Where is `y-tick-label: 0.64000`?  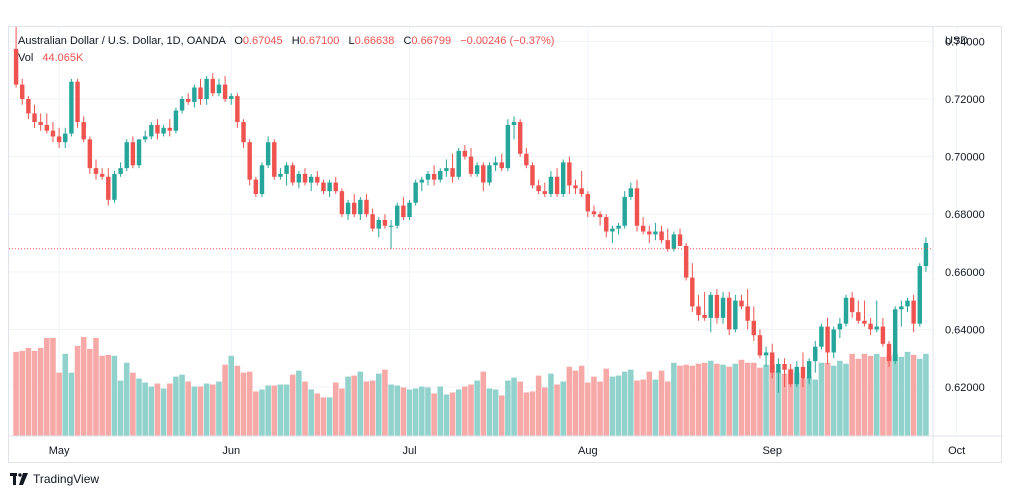
y-tick-label: 0.64000 is located at coordinates (965, 330).